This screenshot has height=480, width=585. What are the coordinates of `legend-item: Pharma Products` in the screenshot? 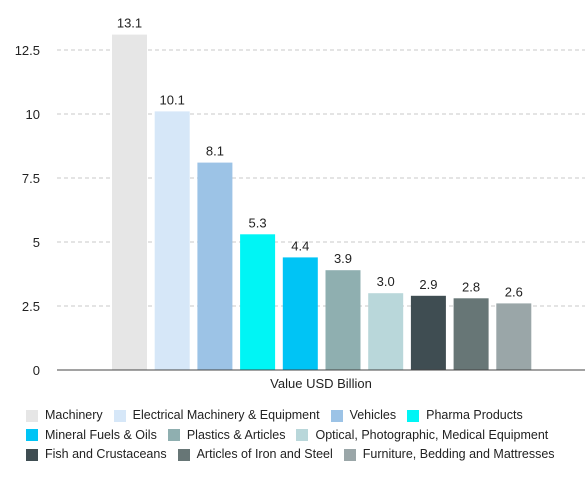 It's located at (465, 416).